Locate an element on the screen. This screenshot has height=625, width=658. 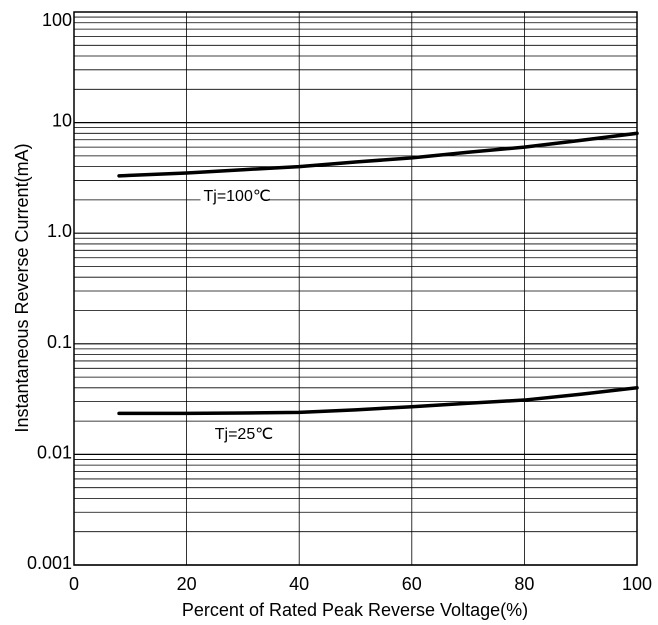
series-label: Tj=25℃ is located at coordinates (244, 434).